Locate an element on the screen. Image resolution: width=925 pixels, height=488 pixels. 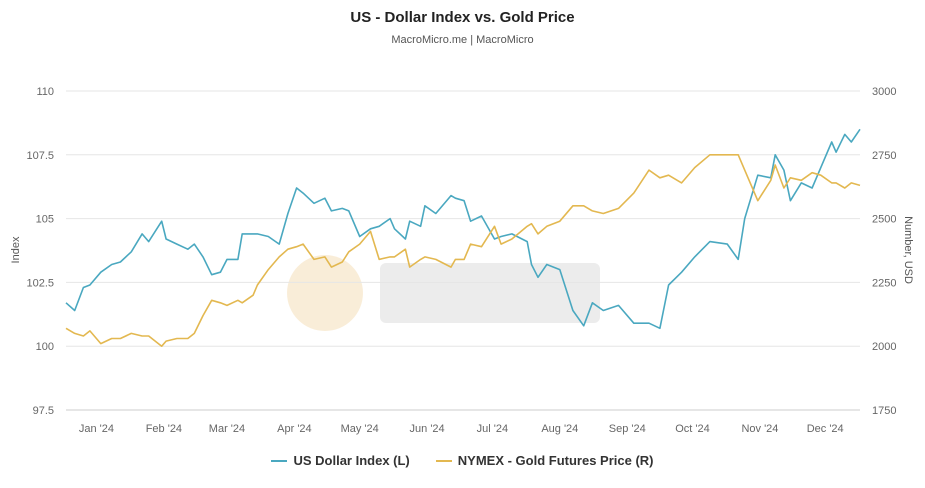
legend-label-gold: NYMEX - Gold Futures Price (R) is located at coordinates (555, 460).